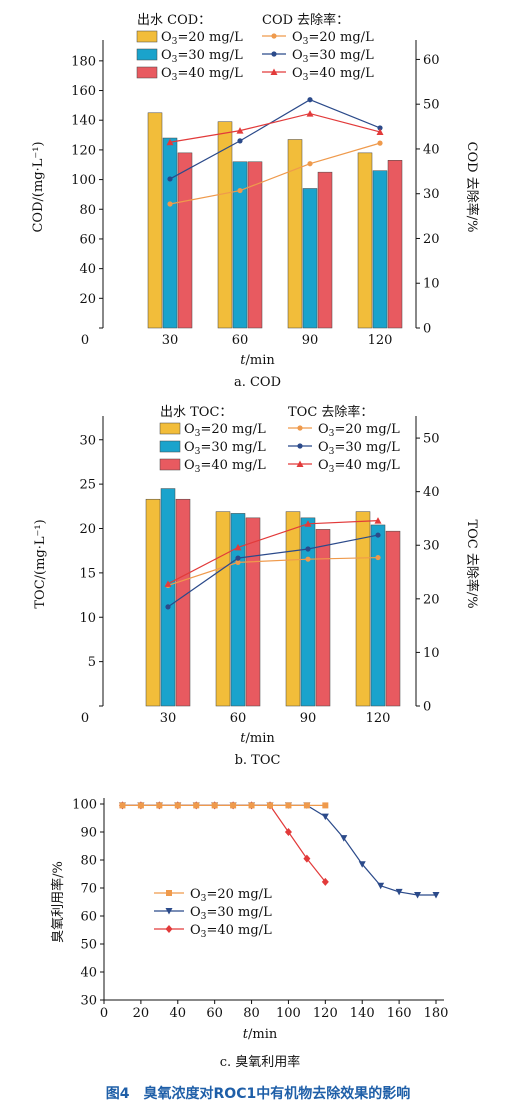 Image resolution: width=516 pixels, height=1112 pixels. Describe the element at coordinates (359, 466) in the screenshot. I see `legend-line-label: O3=40 mg/L` at that location.